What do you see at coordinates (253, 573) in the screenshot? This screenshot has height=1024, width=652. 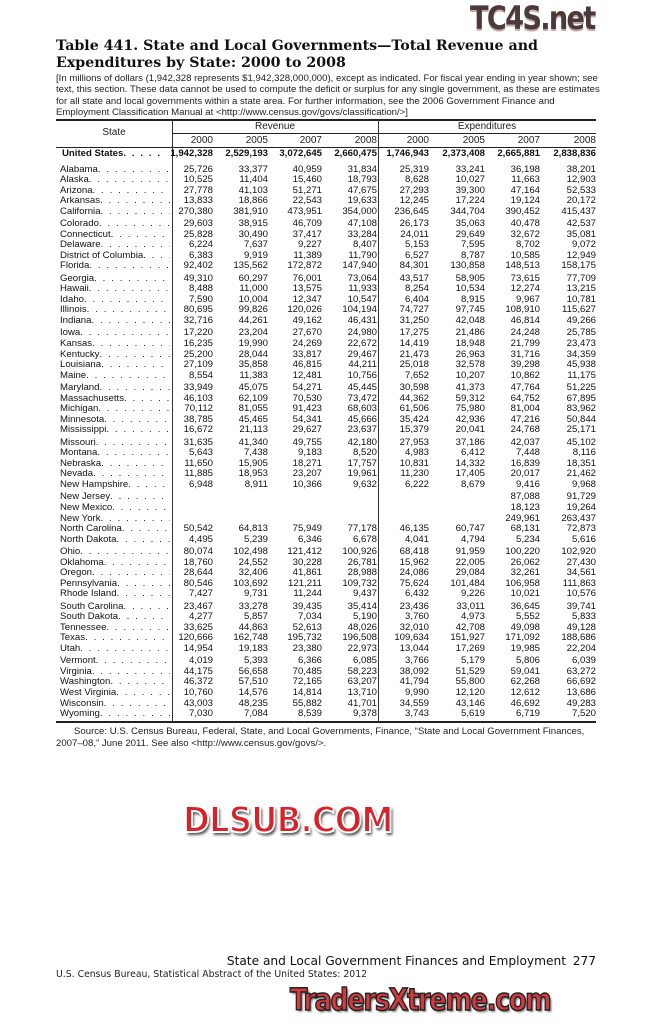 I see `revenue-cell: 32,406` at bounding box center [253, 573].